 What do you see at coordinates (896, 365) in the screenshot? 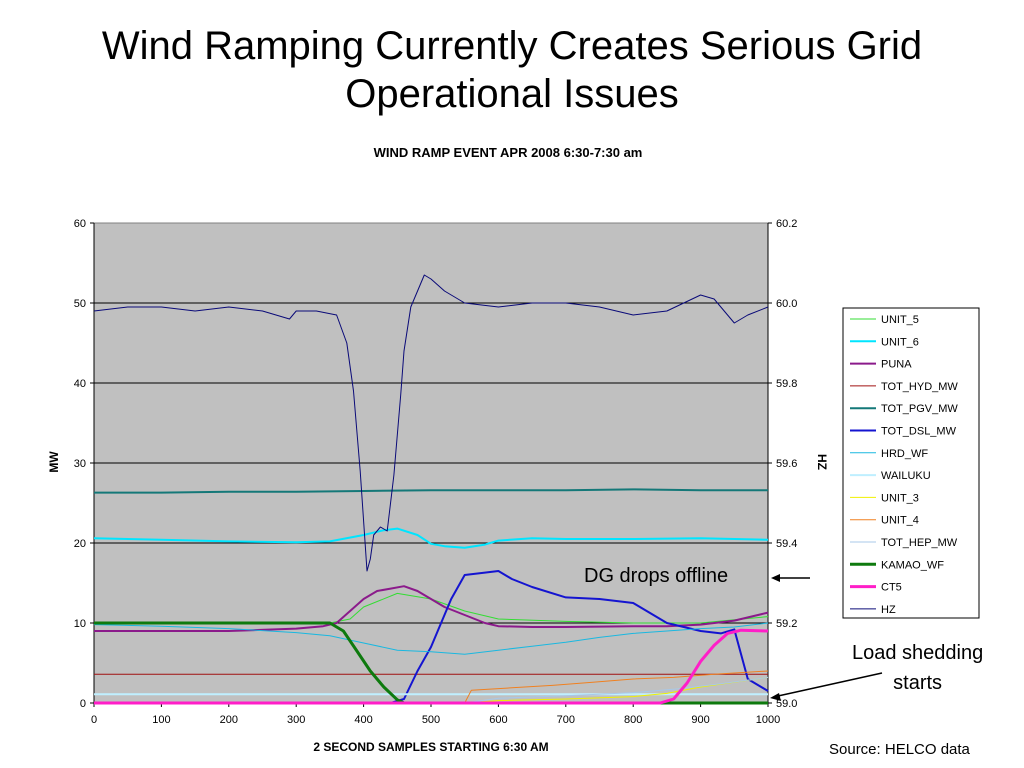
I see `legend-label: PUNA` at bounding box center [896, 365].